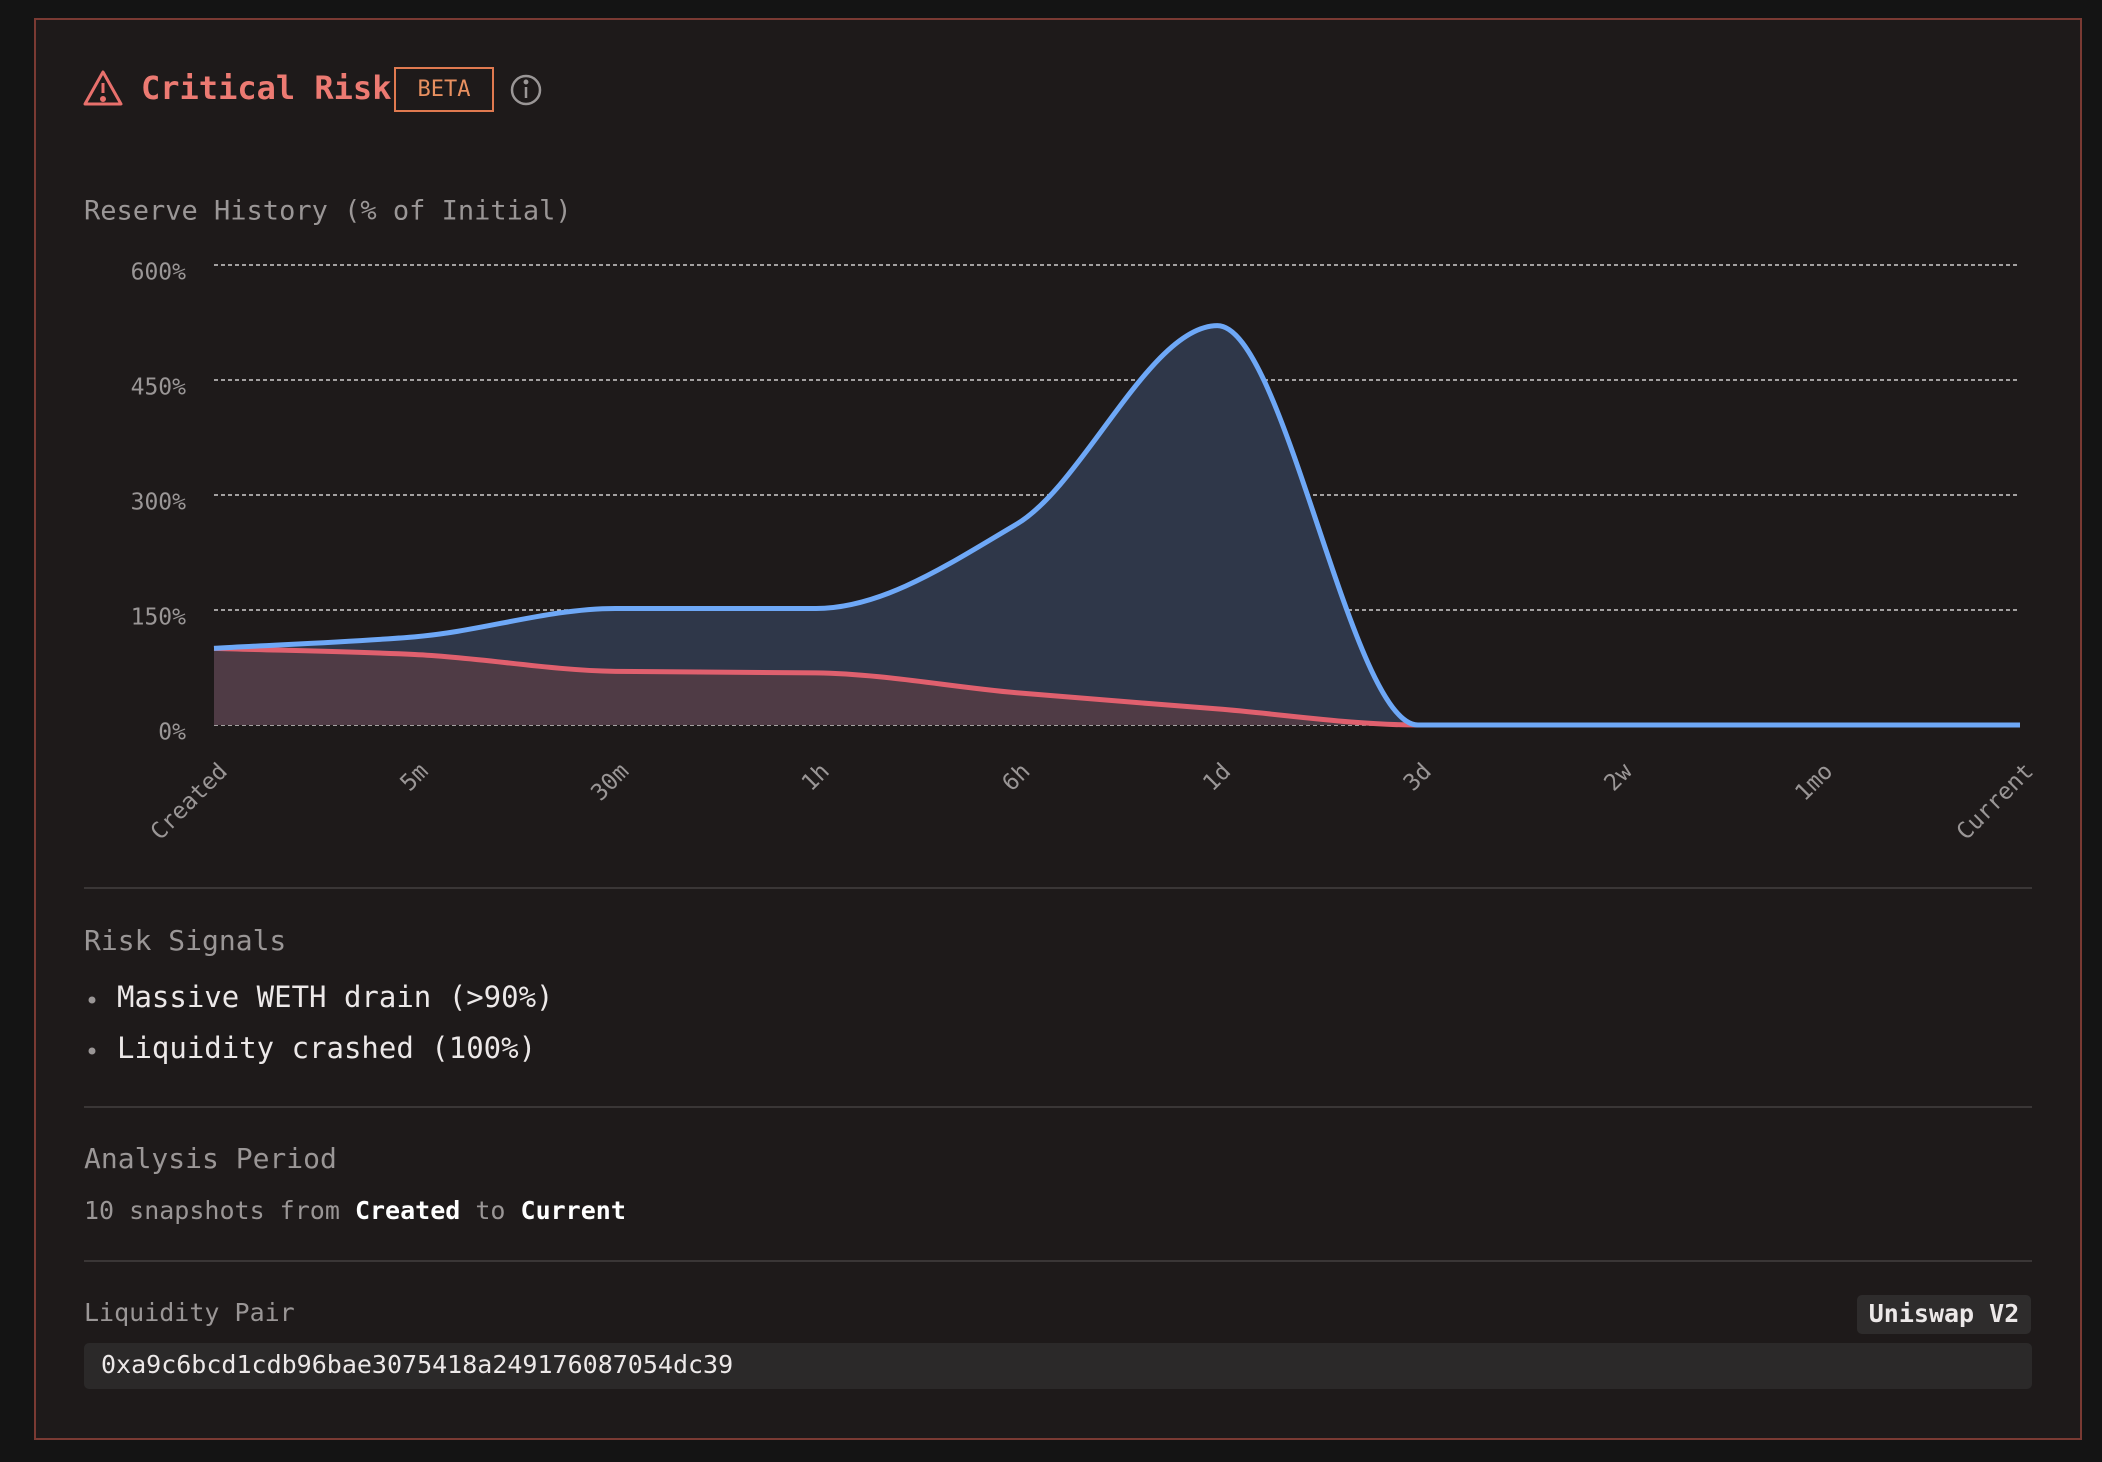  What do you see at coordinates (185, 940) in the screenshot?
I see `section-title: Risk Signals` at bounding box center [185, 940].